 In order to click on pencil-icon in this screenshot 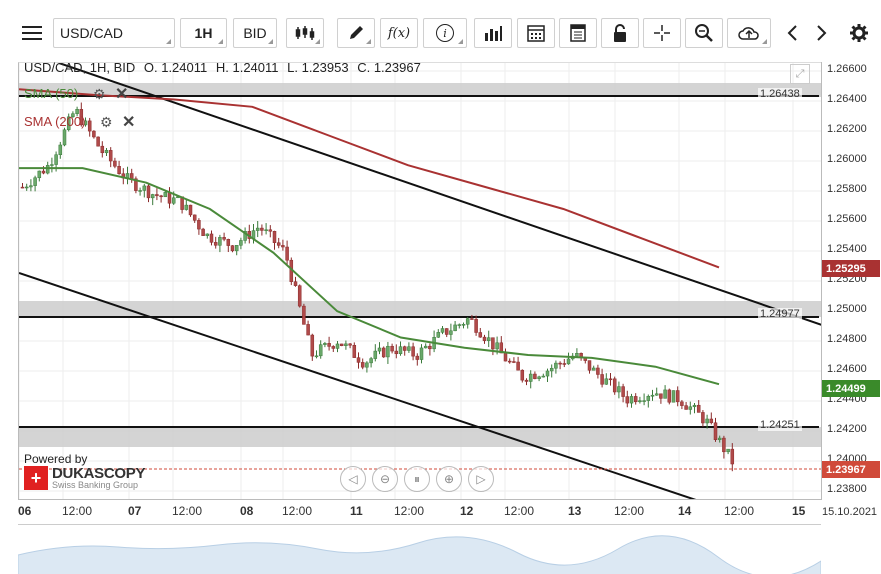, I will do `click(356, 32)`.